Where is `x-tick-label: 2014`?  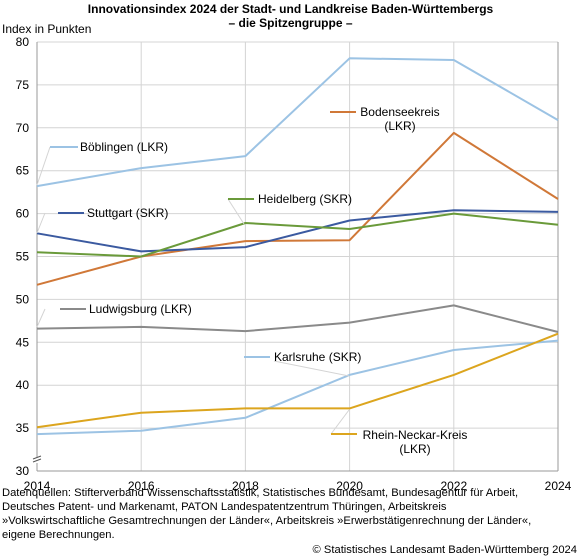 x-tick-label: 2014 is located at coordinates (37, 486).